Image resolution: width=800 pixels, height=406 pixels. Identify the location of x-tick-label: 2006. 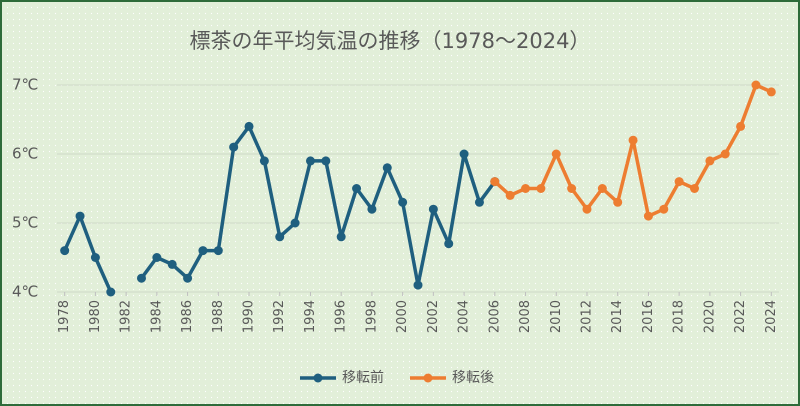
(494, 316).